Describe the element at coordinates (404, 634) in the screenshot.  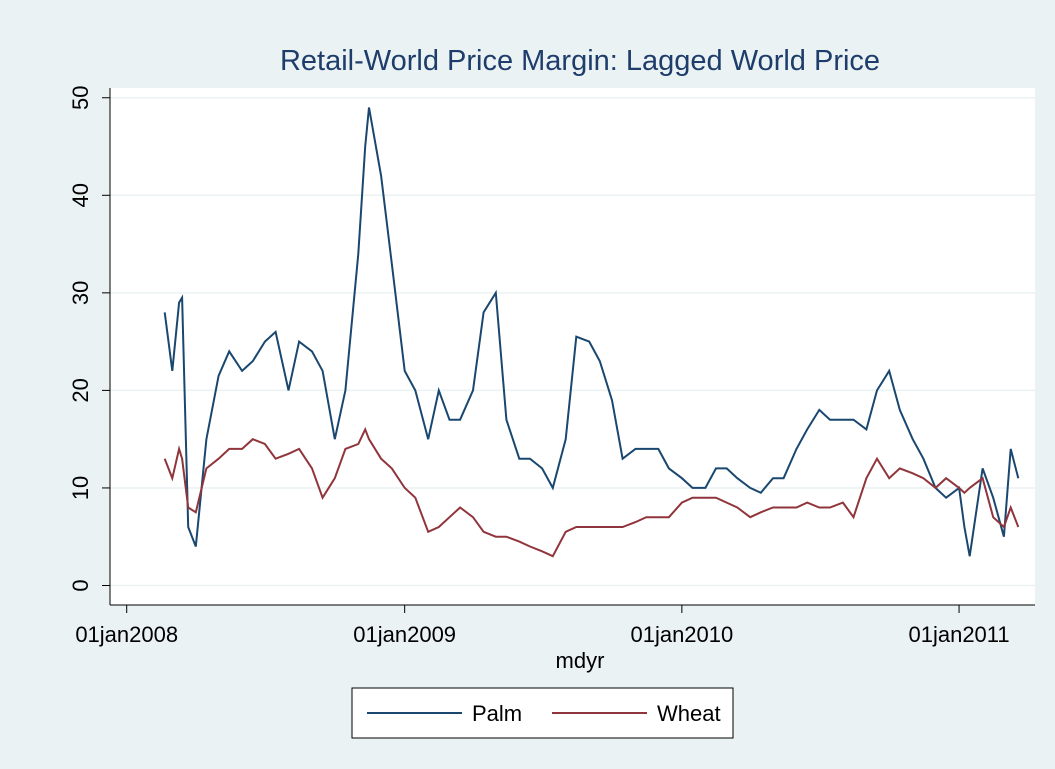
I see `x-tick-label: 01jan2009` at that location.